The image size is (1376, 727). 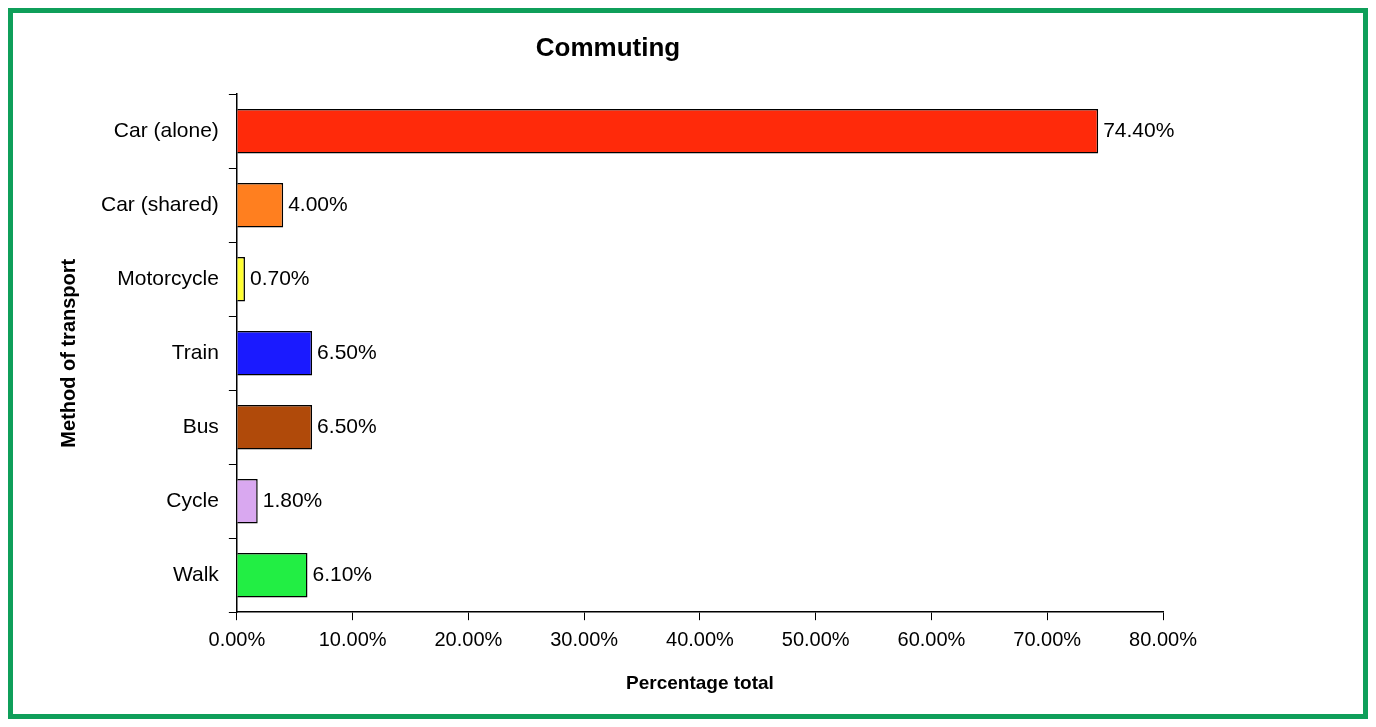 I want to click on y-tick-label: Train, so click(x=195, y=351).